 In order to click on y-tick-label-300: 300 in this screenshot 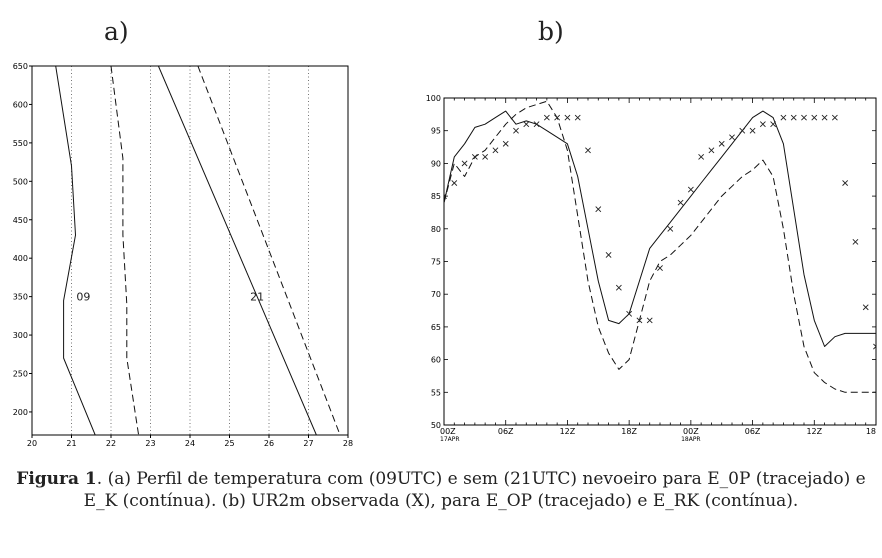, I will do `click(20, 335)`.